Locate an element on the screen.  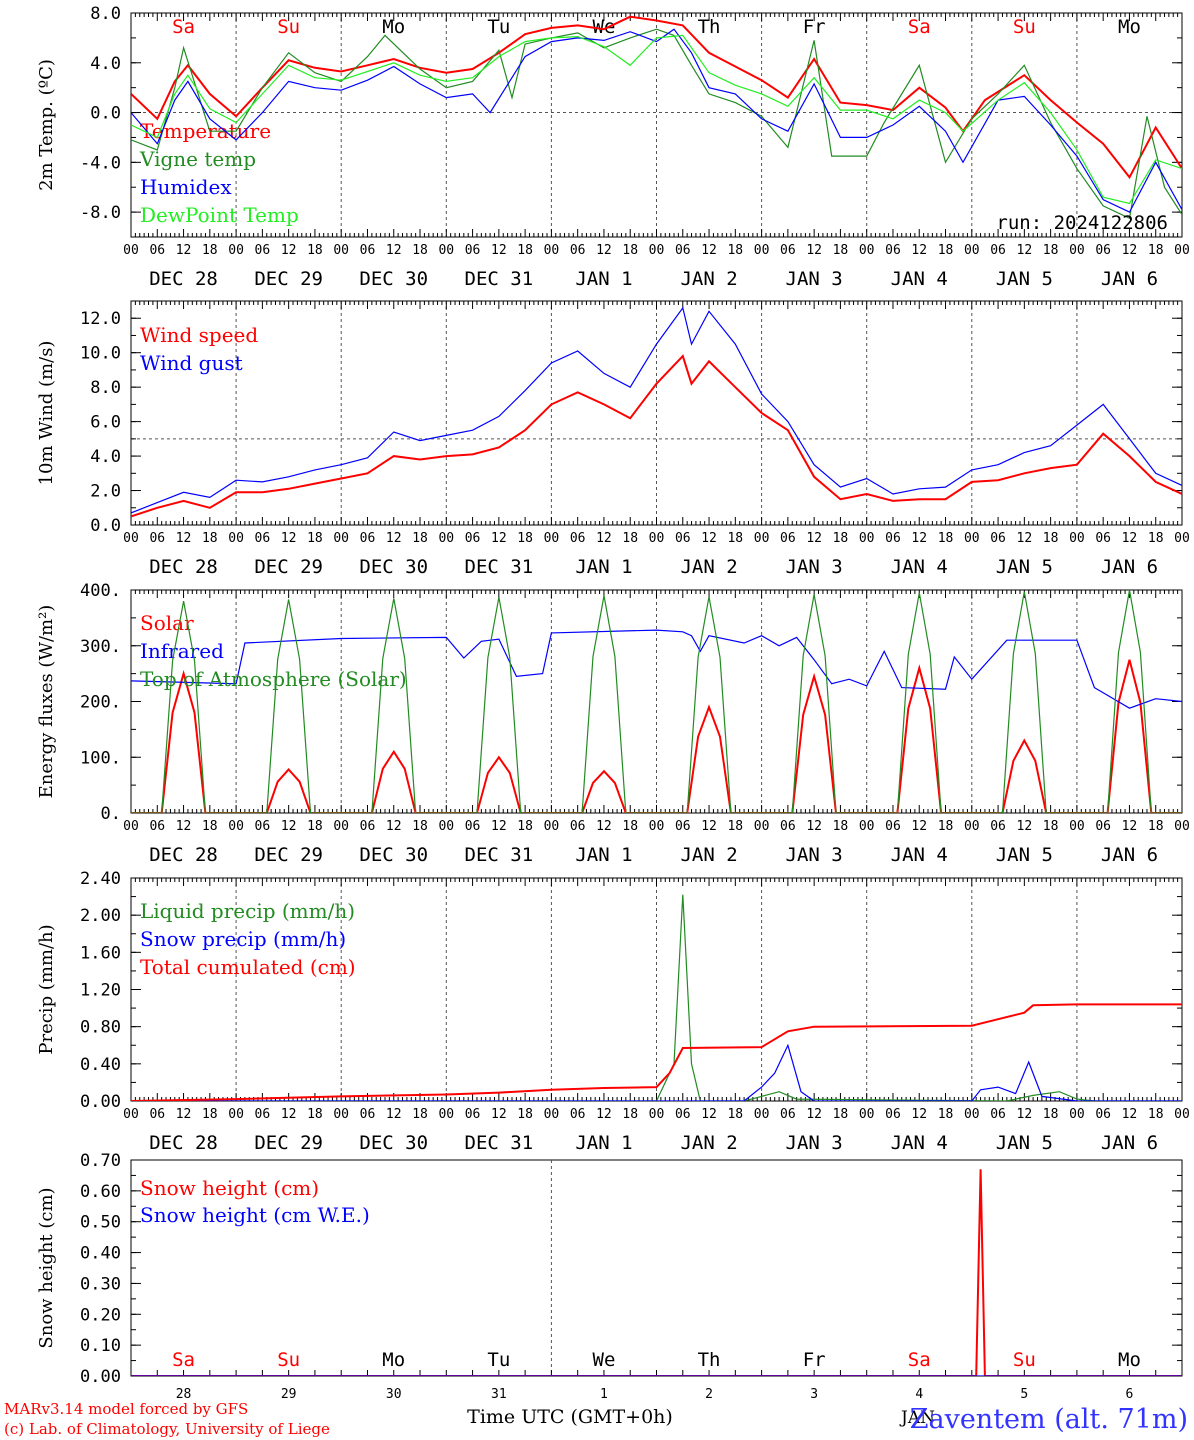
station-title: Zaventem (alt. 71m) is located at coordinates (1049, 1419).